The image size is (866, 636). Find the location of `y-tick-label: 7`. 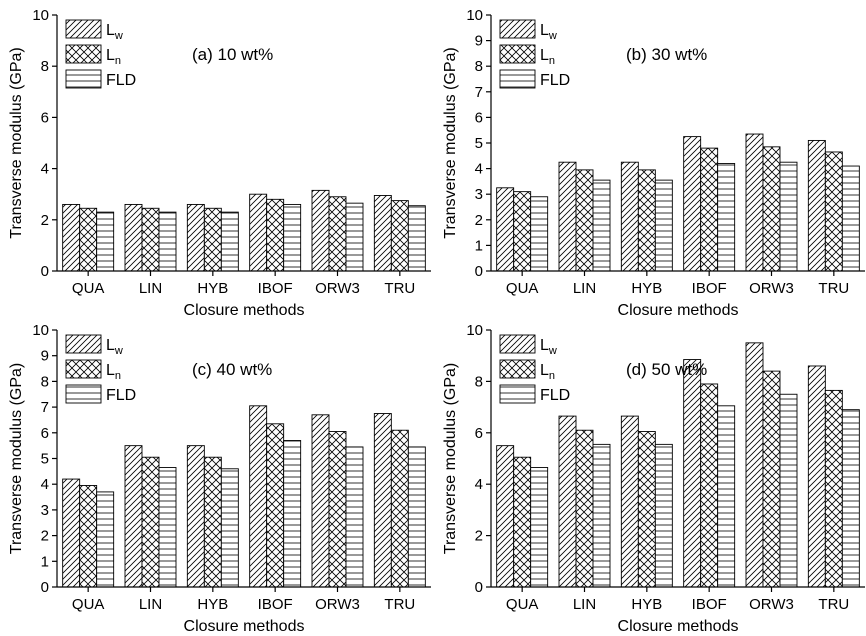

y-tick-label: 7 is located at coordinates (45, 407).